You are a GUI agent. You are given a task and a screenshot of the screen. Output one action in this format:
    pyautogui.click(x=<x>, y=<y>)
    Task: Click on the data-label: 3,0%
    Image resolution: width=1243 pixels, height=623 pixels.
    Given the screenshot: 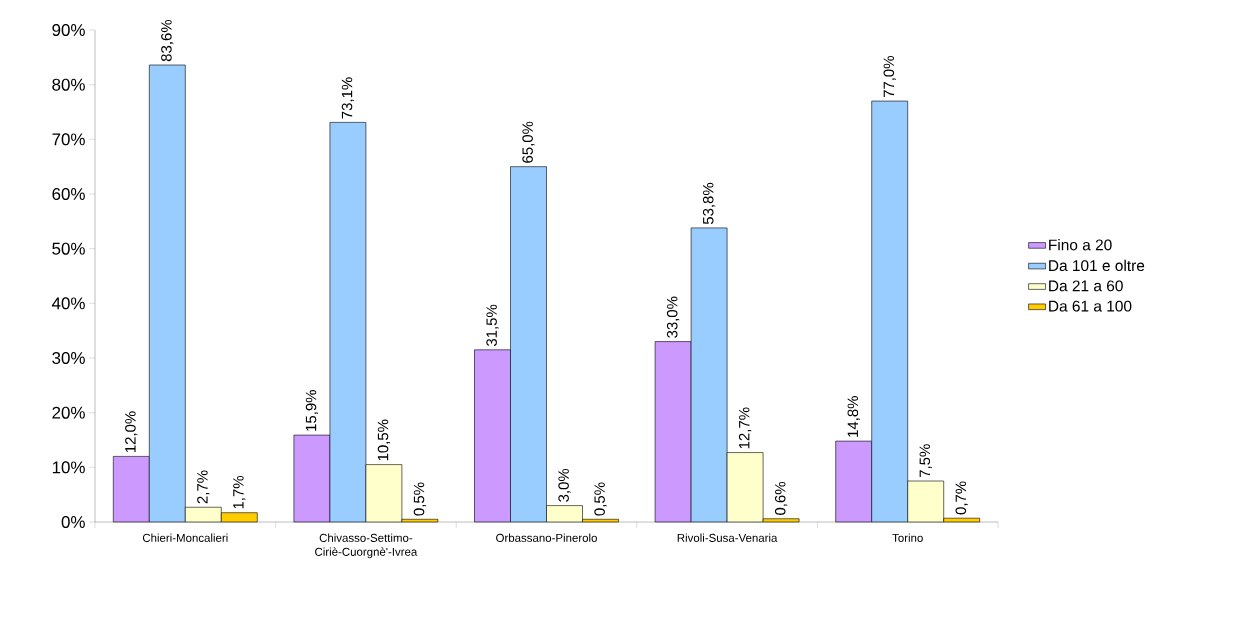 What is the action you would take?
    pyautogui.click(x=564, y=485)
    